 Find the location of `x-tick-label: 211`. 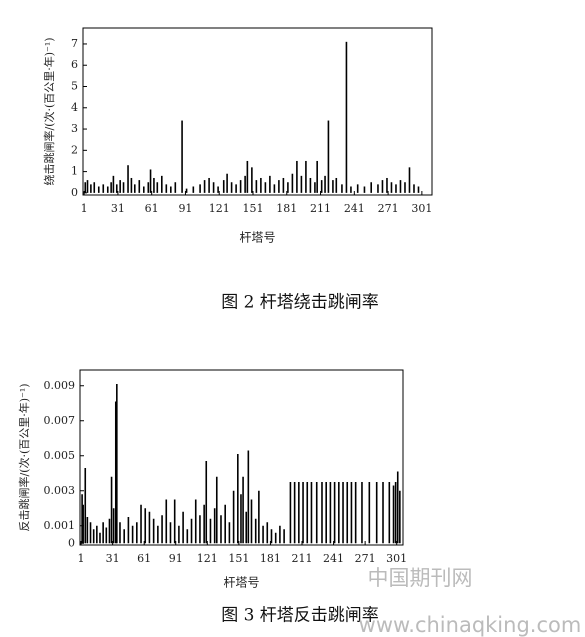

x-tick-label: 211 is located at coordinates (301, 558).